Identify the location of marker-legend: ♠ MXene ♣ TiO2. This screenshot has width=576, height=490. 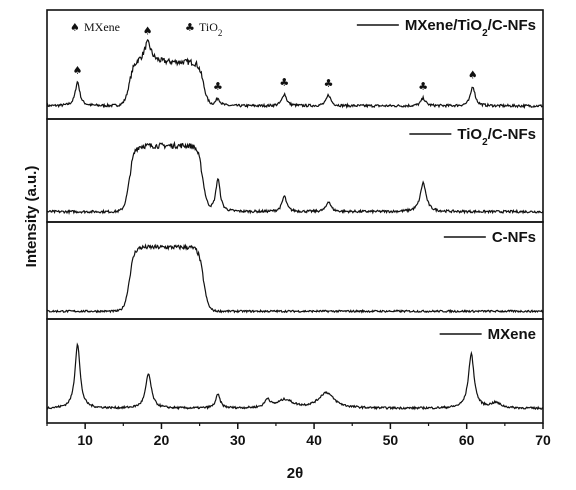
(146, 29).